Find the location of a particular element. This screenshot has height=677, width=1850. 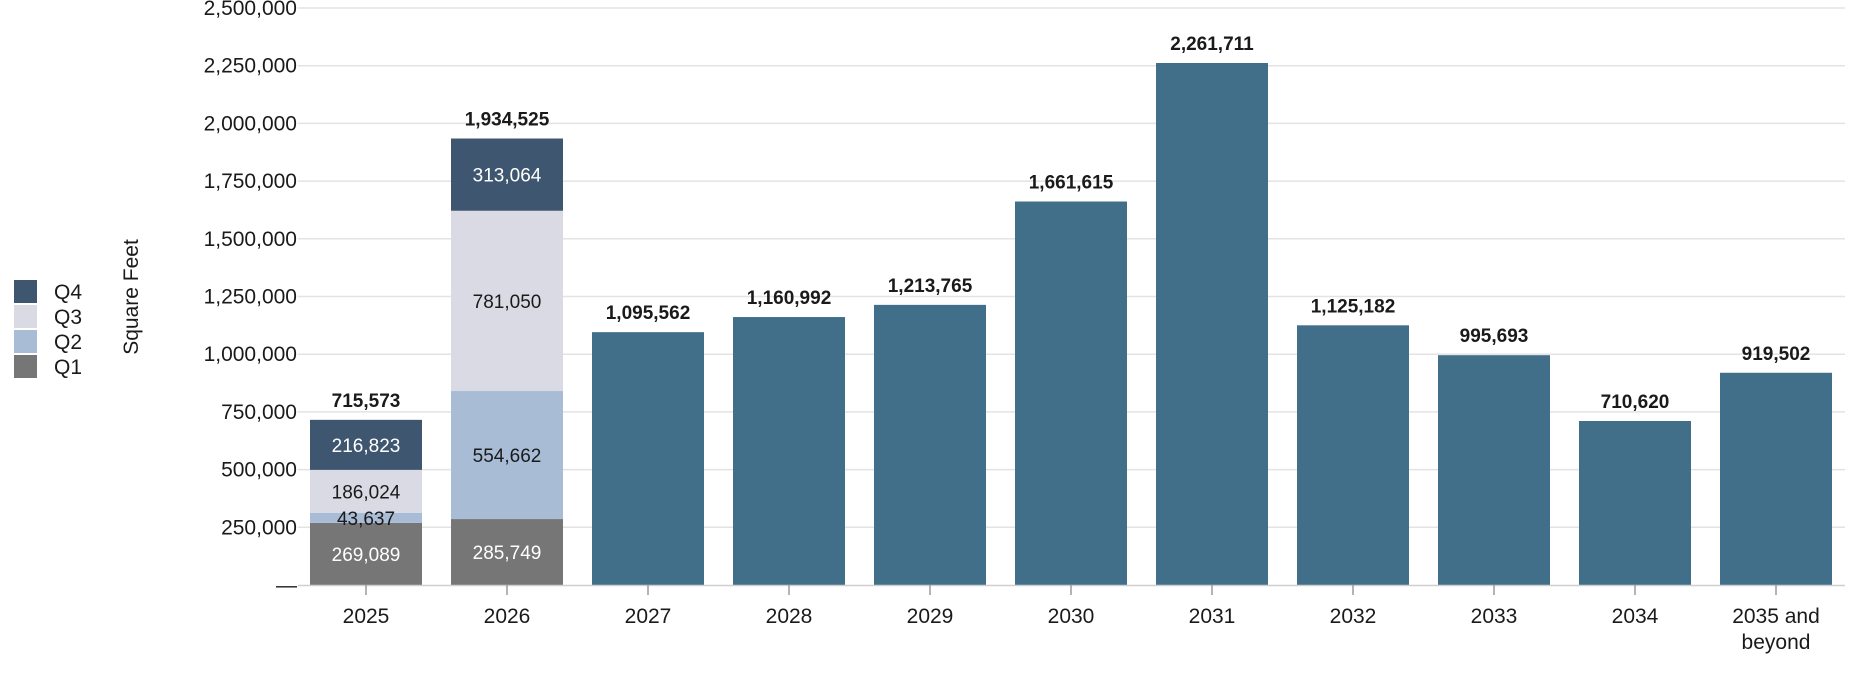

legend-swatch-q2 is located at coordinates (25, 341).